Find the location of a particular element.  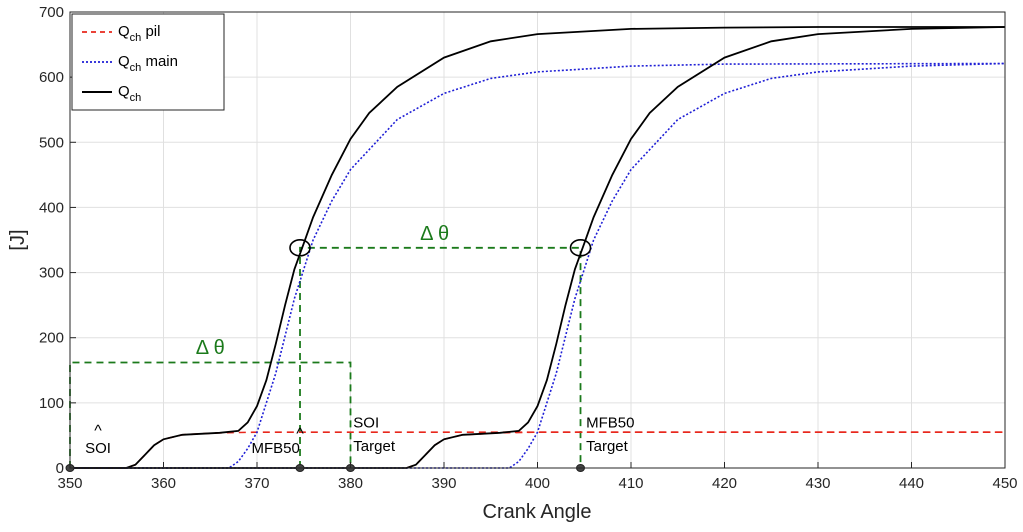

x-tick-label: 410 is located at coordinates (630, 483).